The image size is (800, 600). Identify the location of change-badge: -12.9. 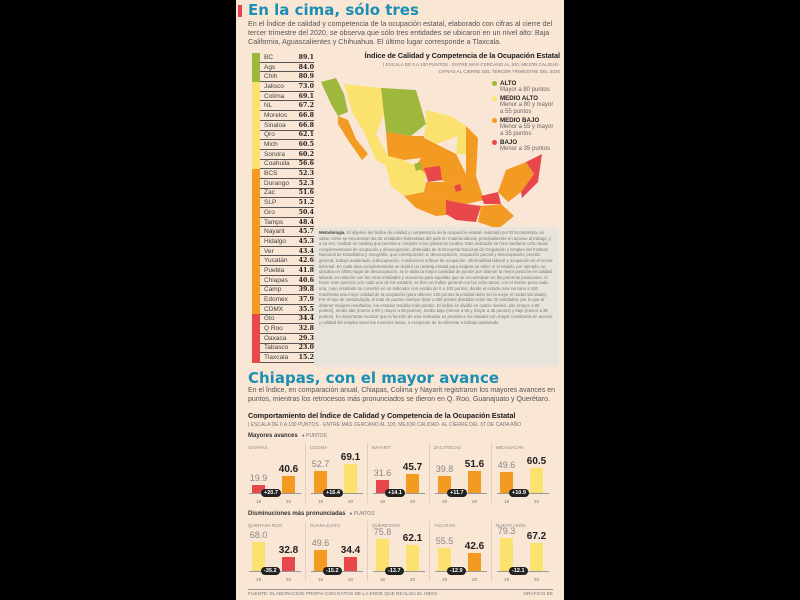
(456, 571).